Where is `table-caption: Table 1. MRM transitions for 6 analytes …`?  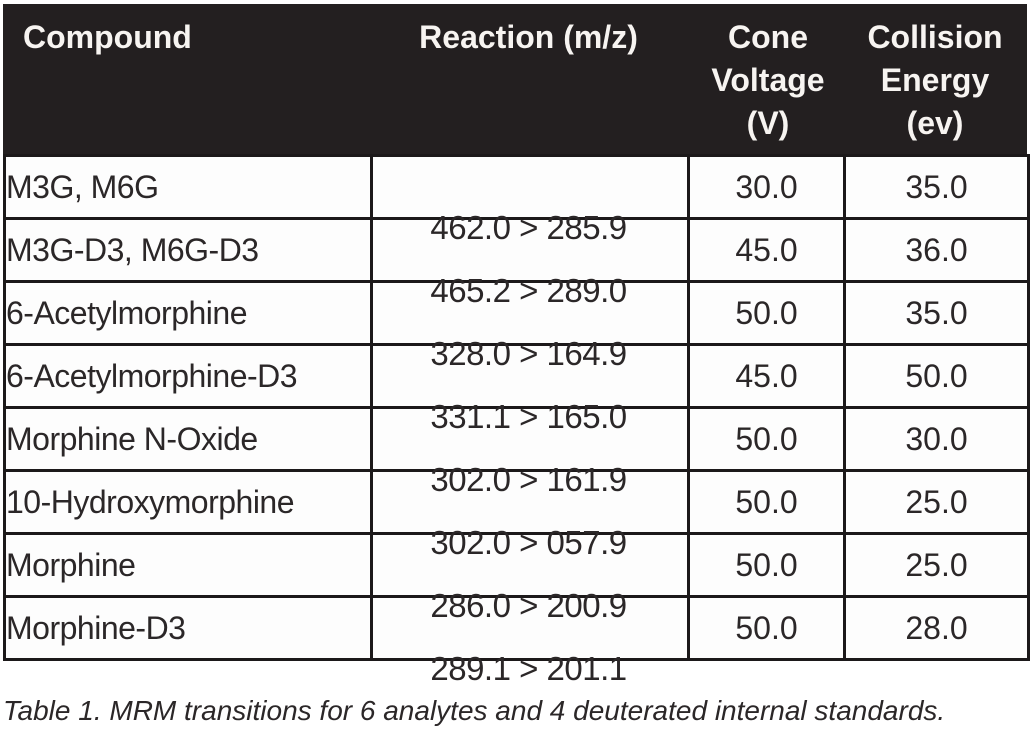 table-caption: Table 1. MRM transitions for 6 analytes … is located at coordinates (474, 710).